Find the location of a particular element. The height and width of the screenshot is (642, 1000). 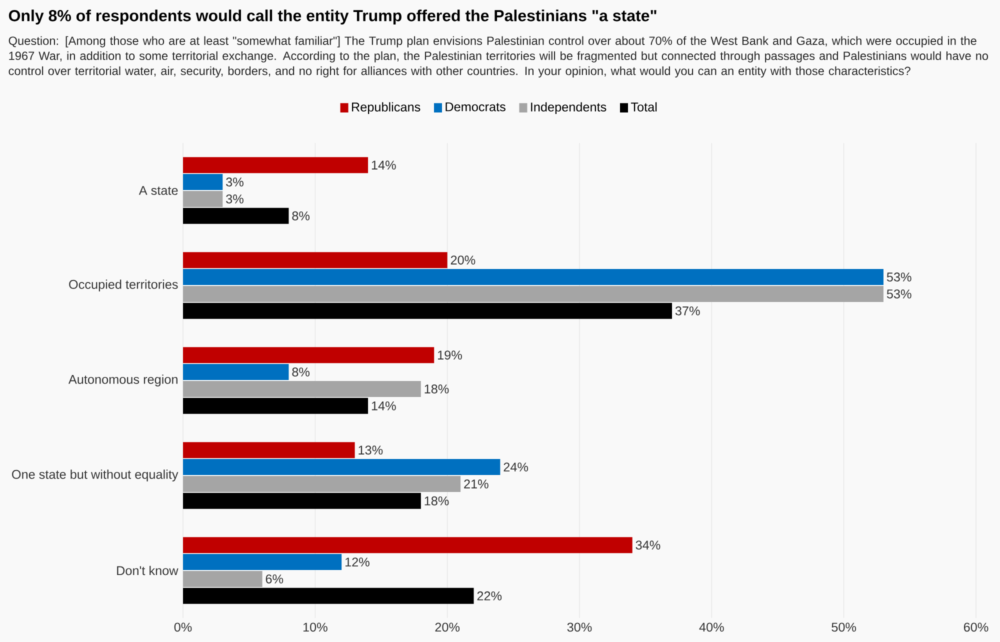

x-tick-label: 60% is located at coordinates (976, 627).